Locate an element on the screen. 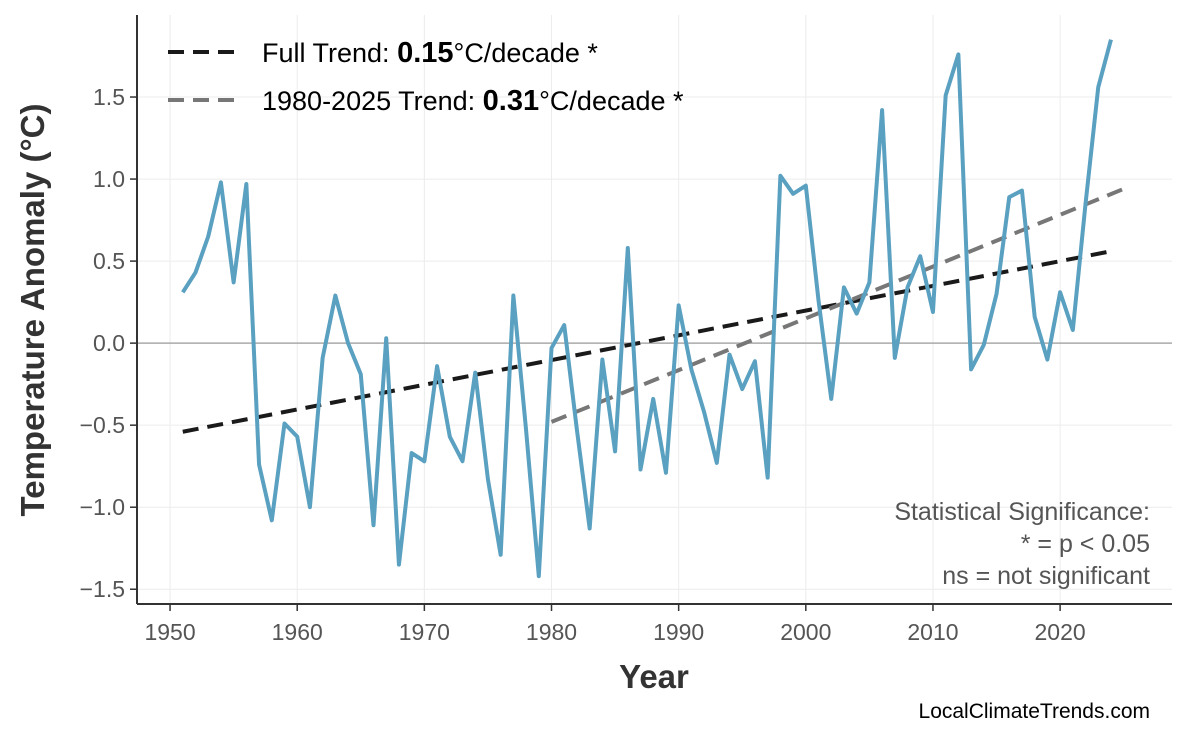 The width and height of the screenshot is (1186, 737). x-tick-label: 1960 is located at coordinates (297, 632).